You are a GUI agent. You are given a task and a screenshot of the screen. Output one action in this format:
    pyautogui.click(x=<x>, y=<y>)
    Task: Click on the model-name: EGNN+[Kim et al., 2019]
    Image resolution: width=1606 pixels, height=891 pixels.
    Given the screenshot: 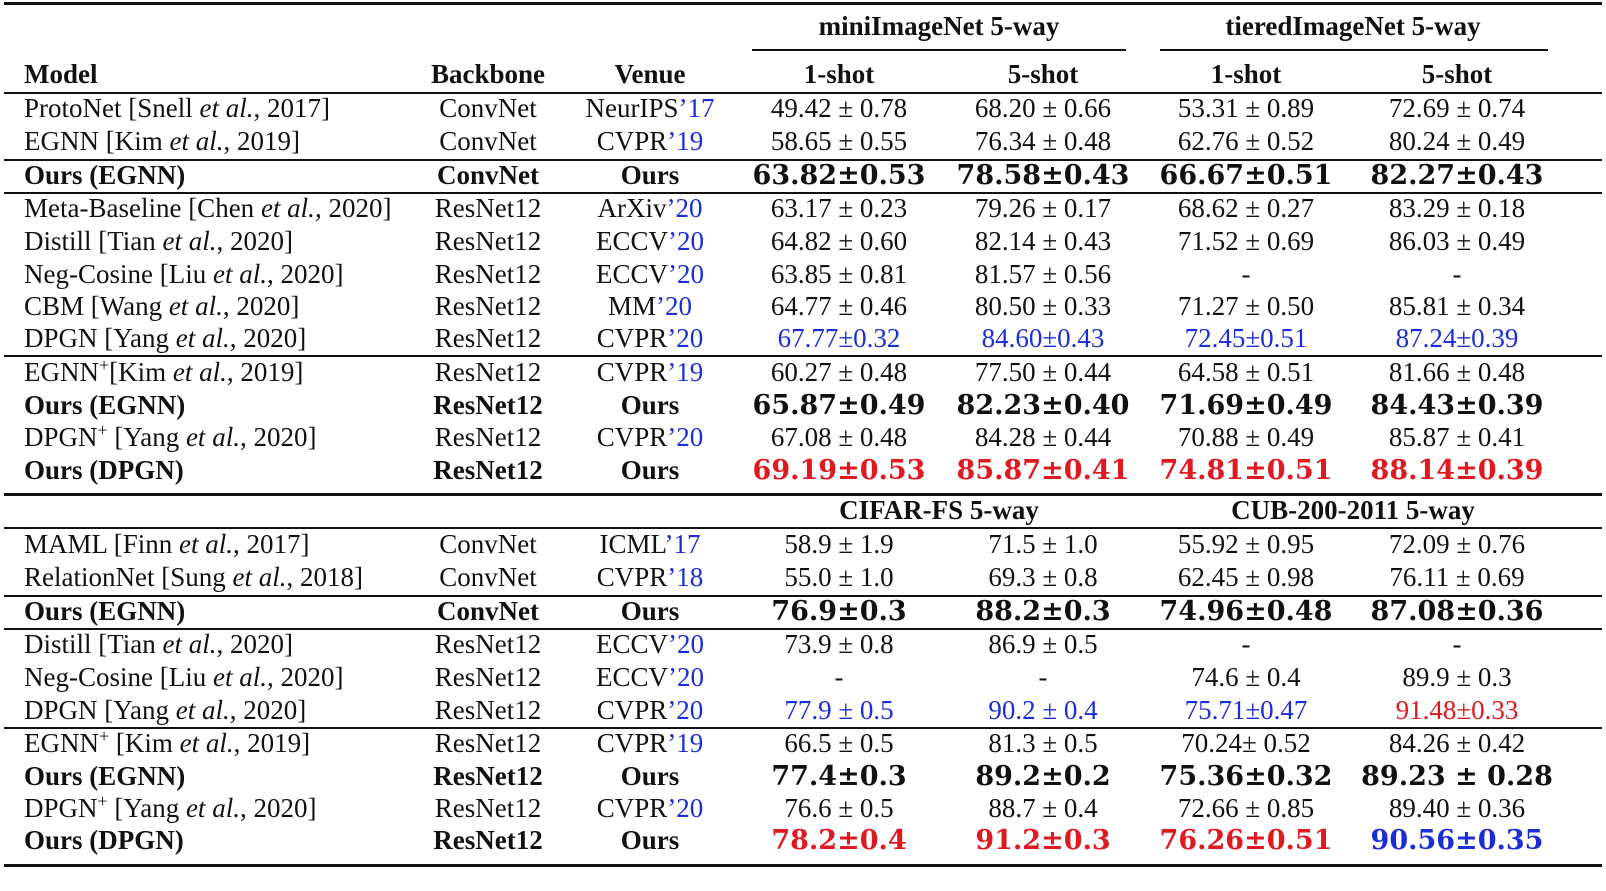 What is the action you would take?
    pyautogui.click(x=164, y=371)
    